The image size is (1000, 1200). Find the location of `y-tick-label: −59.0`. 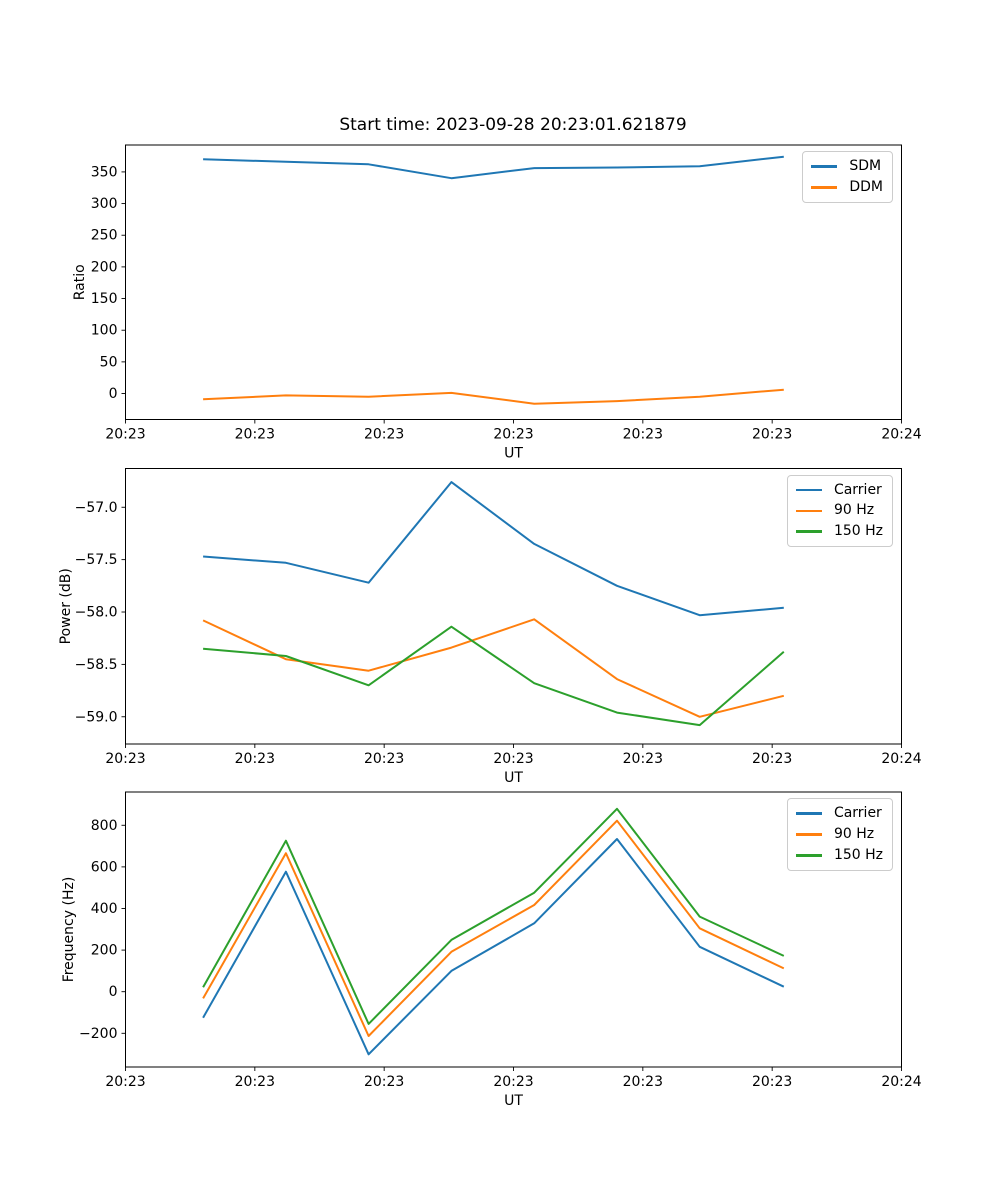

y-tick-label: −59.0 is located at coordinates (96, 717).